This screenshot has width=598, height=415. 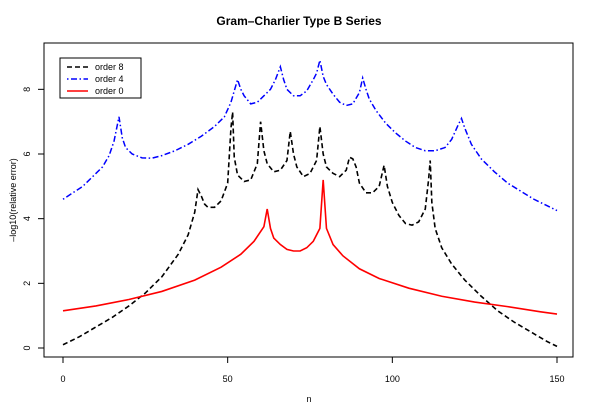 I want to click on legend-label-order-0: order 0, so click(x=109, y=91).